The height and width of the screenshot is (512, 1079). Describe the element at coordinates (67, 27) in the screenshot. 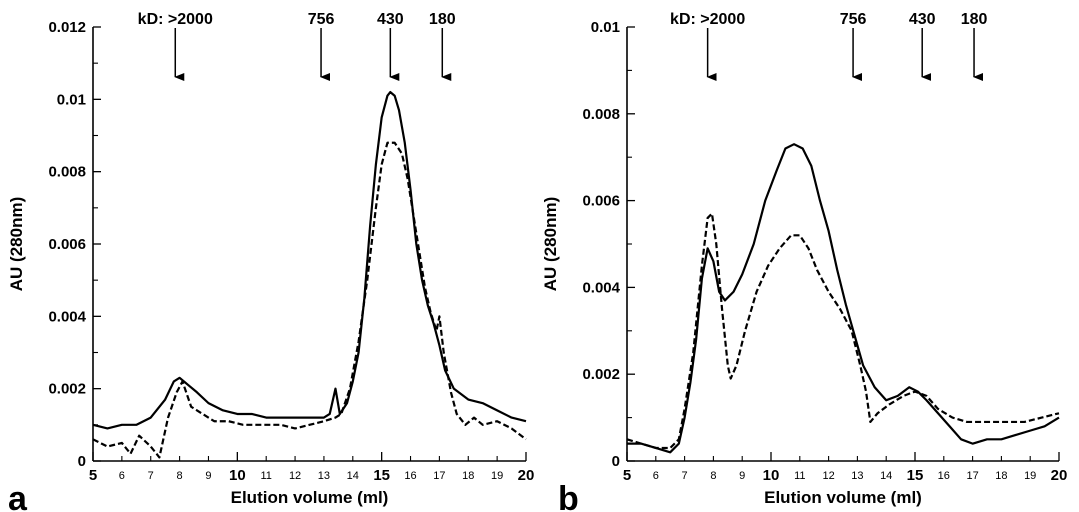

I see `y-tick-label: 0.012` at that location.